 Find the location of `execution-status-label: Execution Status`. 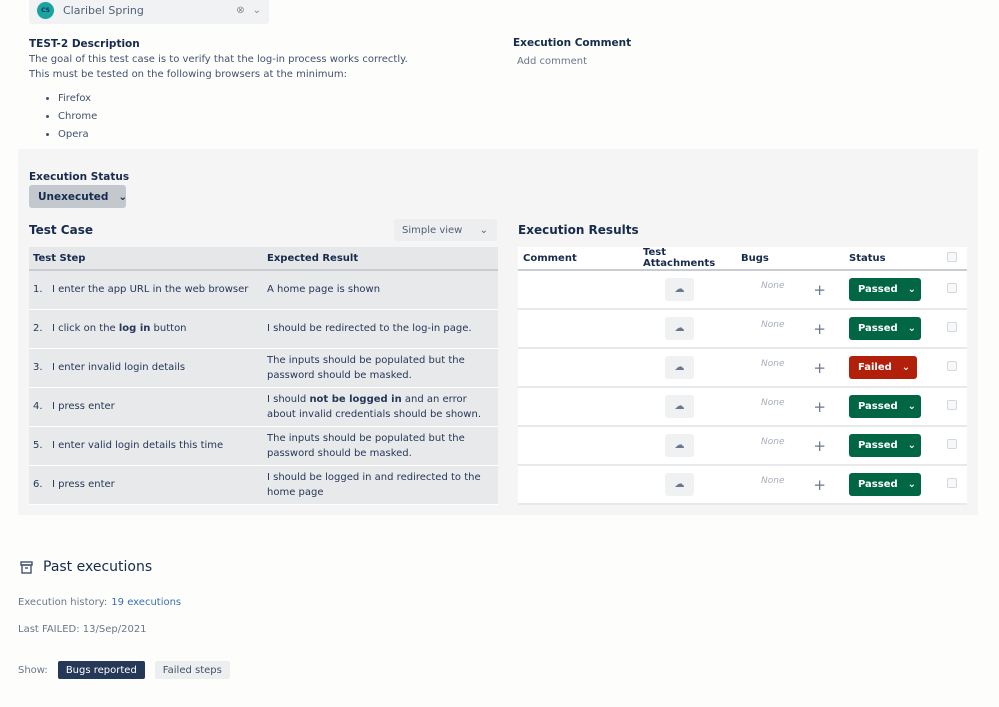

execution-status-label: Execution Status is located at coordinates (79, 177).